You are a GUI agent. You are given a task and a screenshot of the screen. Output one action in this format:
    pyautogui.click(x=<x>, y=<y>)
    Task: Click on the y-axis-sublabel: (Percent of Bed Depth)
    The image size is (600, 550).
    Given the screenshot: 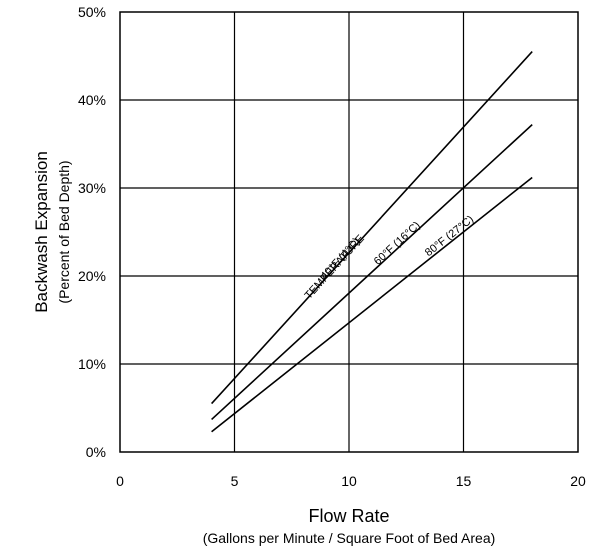 What is the action you would take?
    pyautogui.click(x=64, y=231)
    